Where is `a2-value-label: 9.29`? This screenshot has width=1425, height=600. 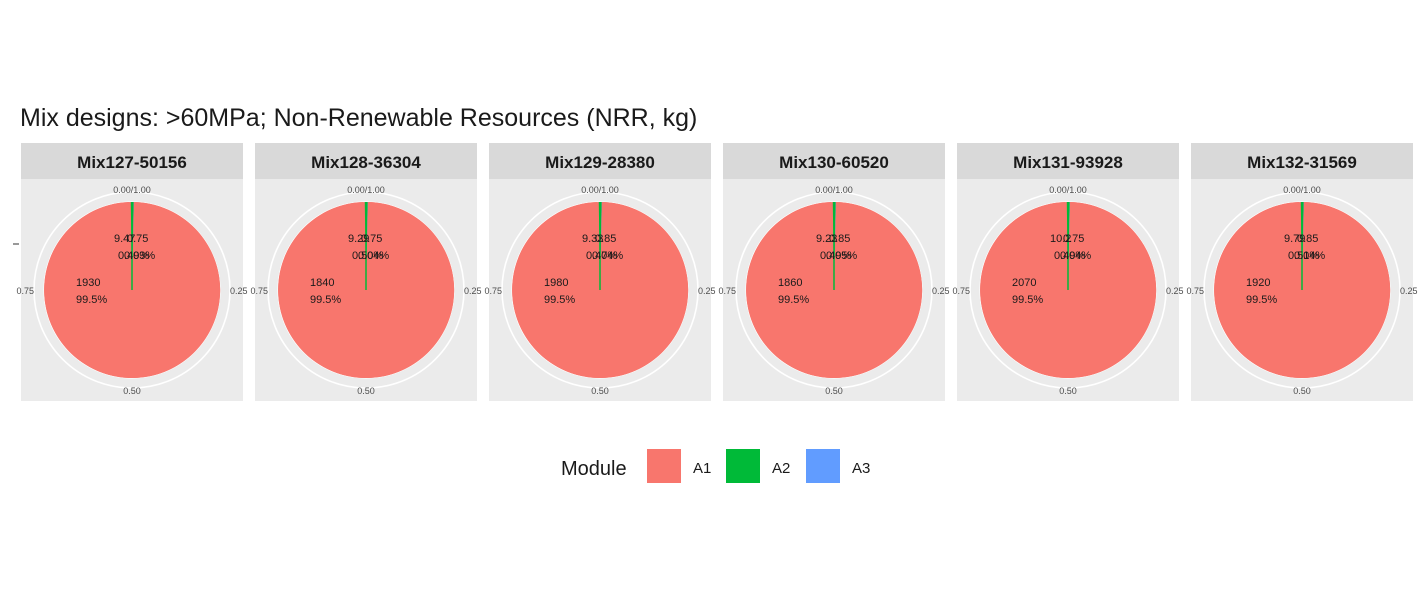 a2-value-label: 9.29 is located at coordinates (358, 239).